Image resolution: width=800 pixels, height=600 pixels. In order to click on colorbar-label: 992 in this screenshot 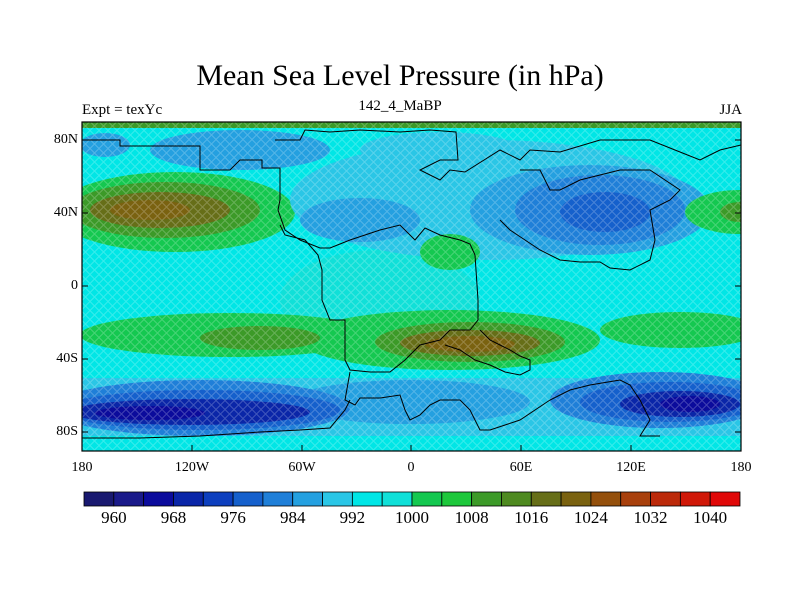, I will do `click(352, 517)`.